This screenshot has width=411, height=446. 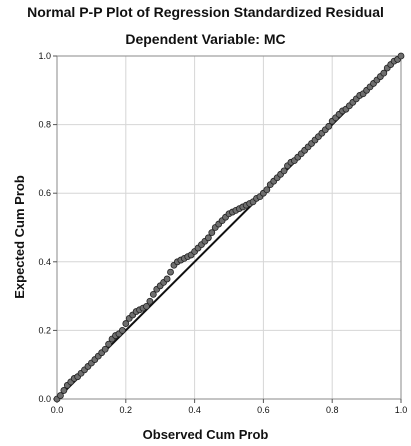 What do you see at coordinates (44, 399) in the screenshot?
I see `y-tick-label-0: 0.0` at bounding box center [44, 399].